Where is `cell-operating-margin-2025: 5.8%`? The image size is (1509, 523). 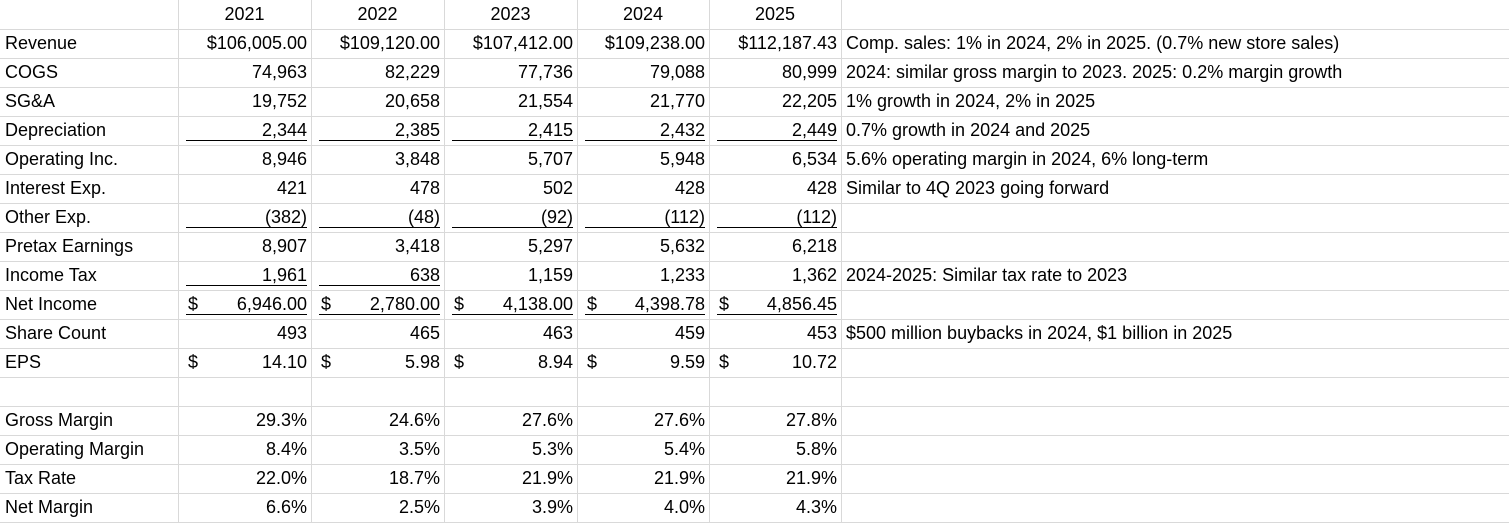
cell-operating-margin-2025: 5.8% is located at coordinates (816, 449).